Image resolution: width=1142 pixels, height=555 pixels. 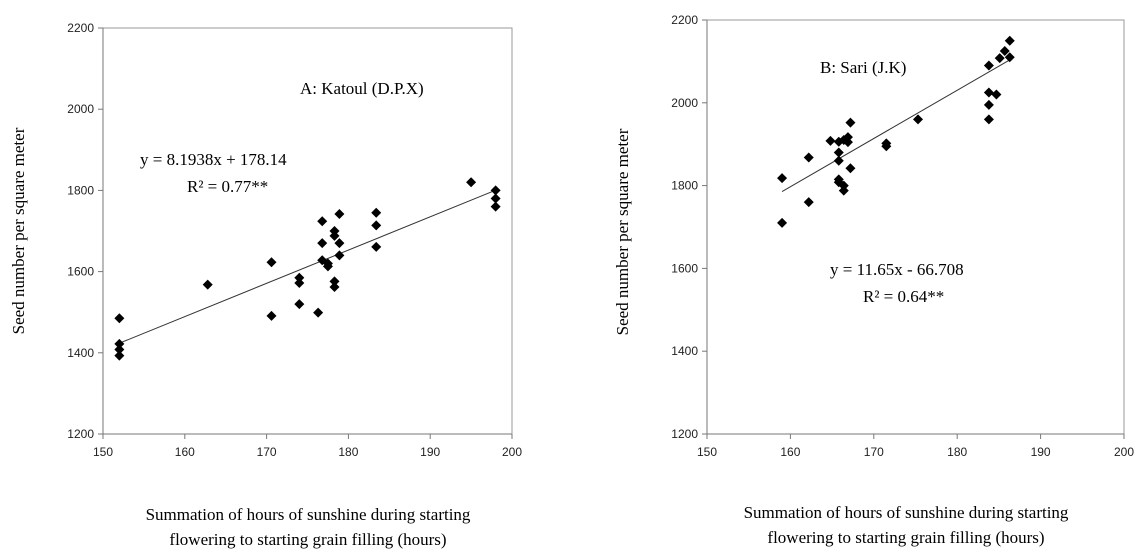 What do you see at coordinates (213, 159) in the screenshot?
I see `regression-equation: y = 8.1938x + 178.14` at bounding box center [213, 159].